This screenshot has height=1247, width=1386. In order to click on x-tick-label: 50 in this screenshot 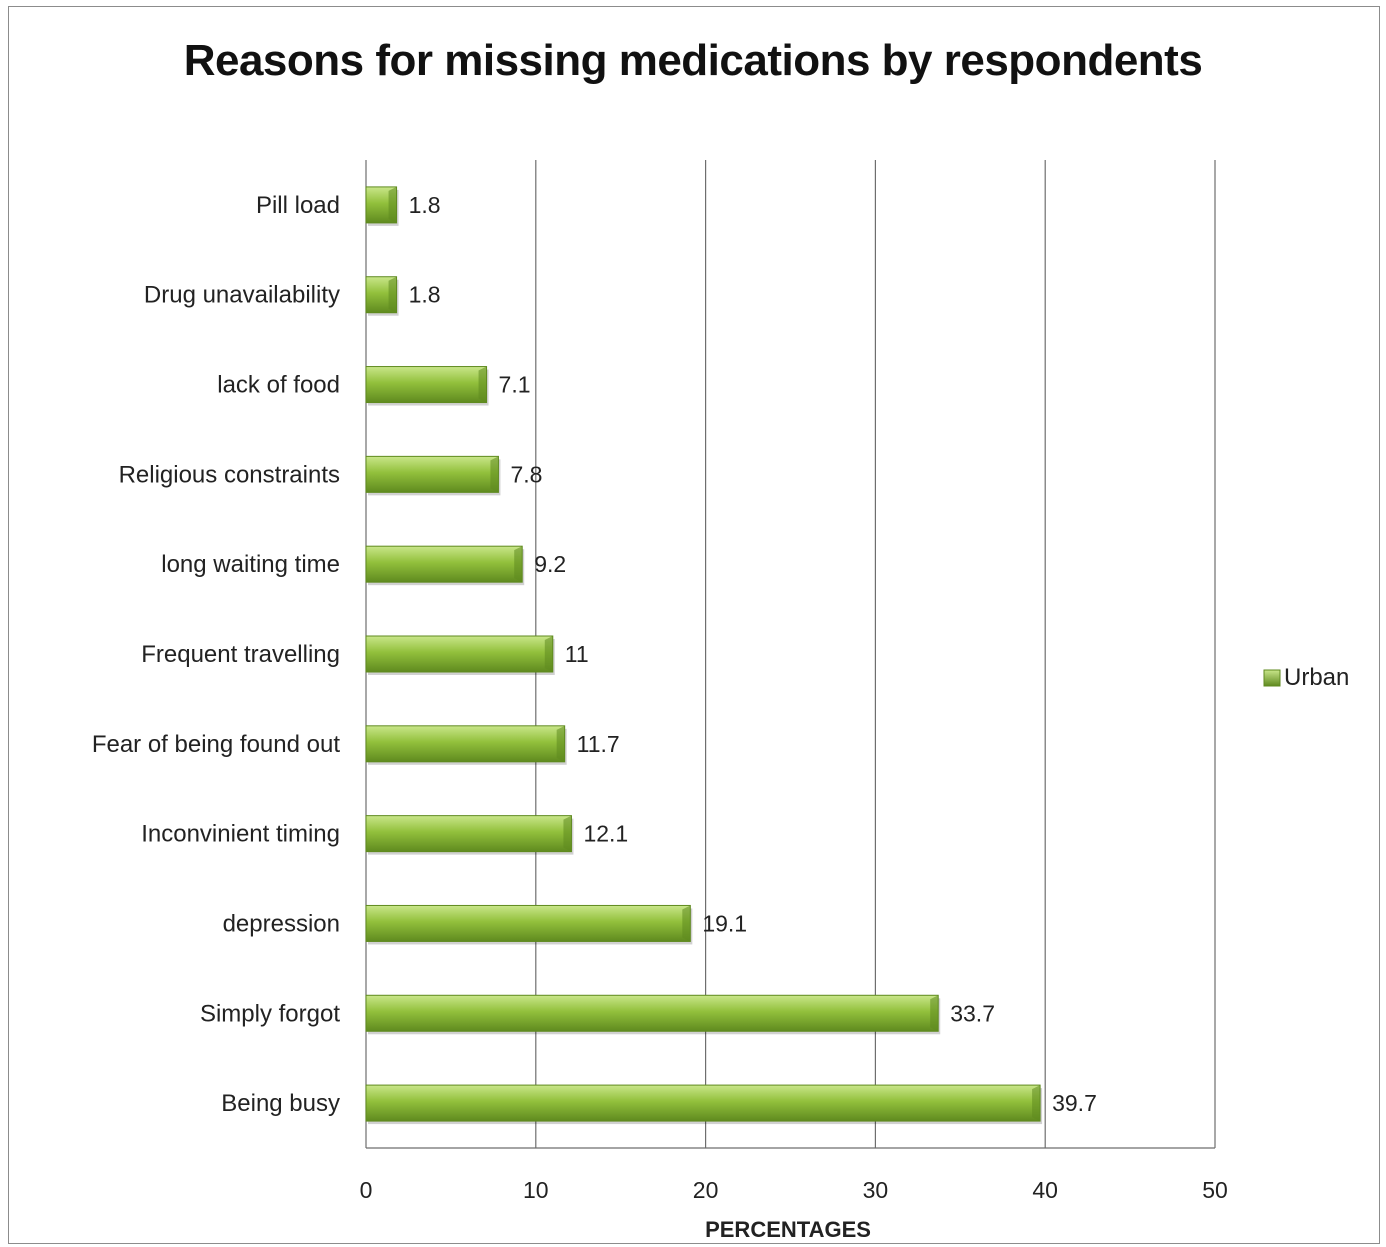, I will do `click(1215, 1190)`.